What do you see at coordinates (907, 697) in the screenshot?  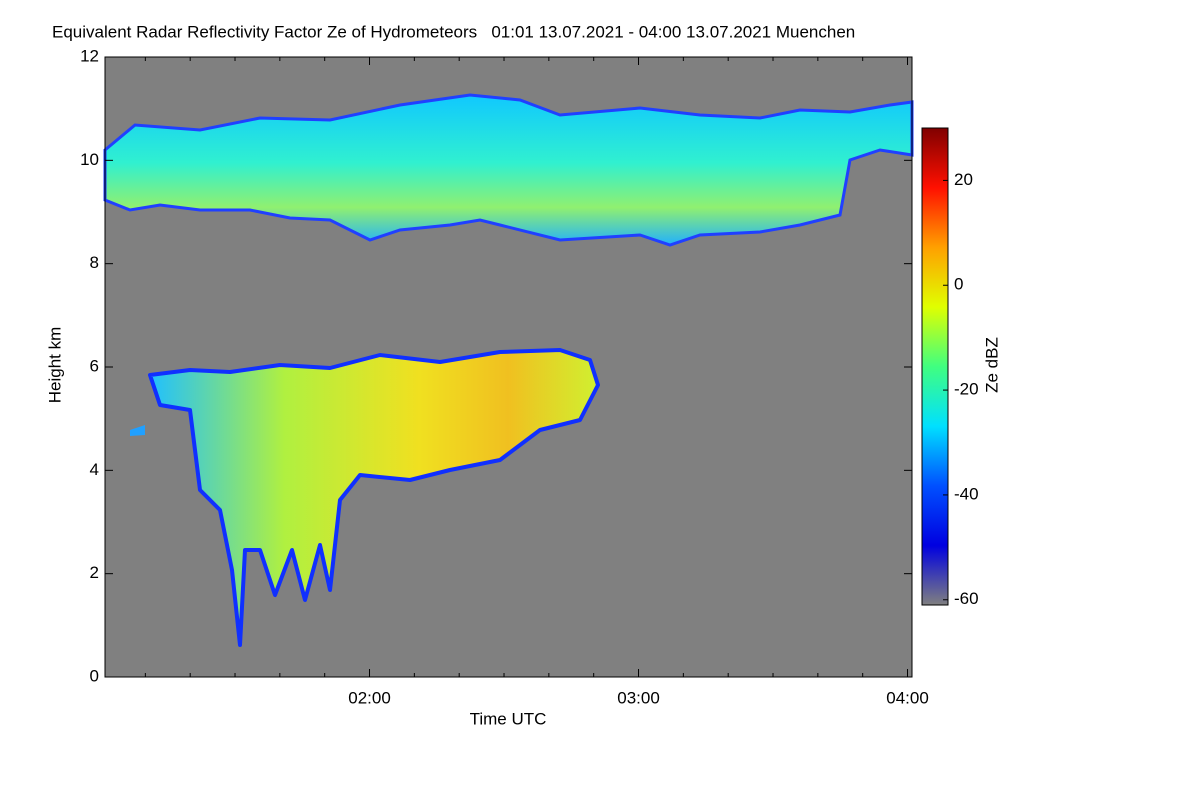 I see `x-tick-label: 04:00` at bounding box center [907, 697].